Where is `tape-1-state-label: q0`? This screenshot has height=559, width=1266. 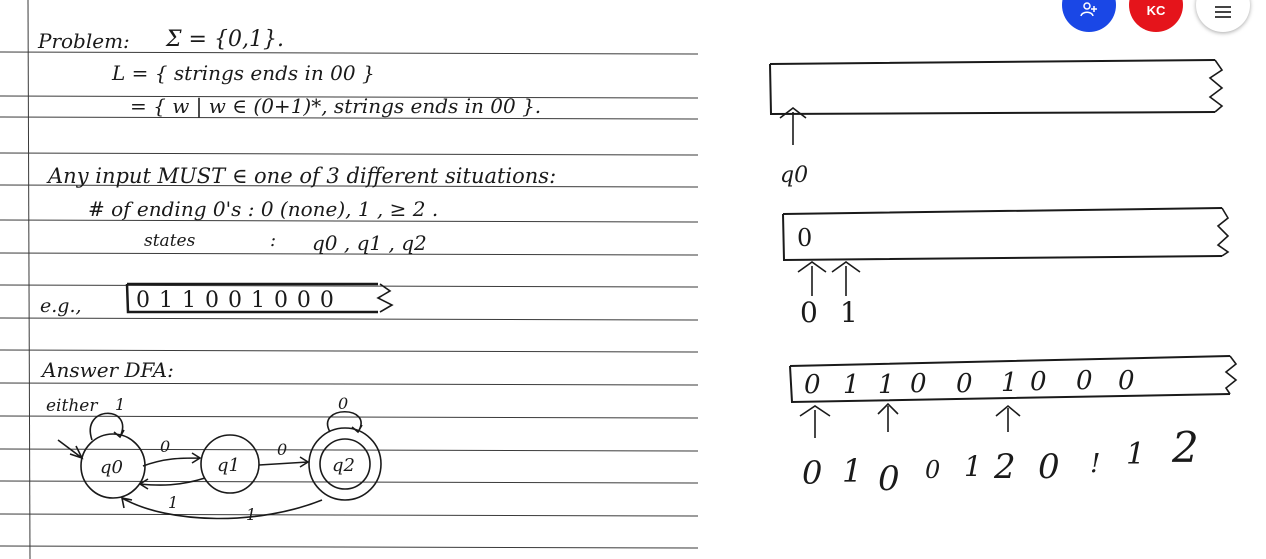 tape-1-state-label: q0 is located at coordinates (794, 175).